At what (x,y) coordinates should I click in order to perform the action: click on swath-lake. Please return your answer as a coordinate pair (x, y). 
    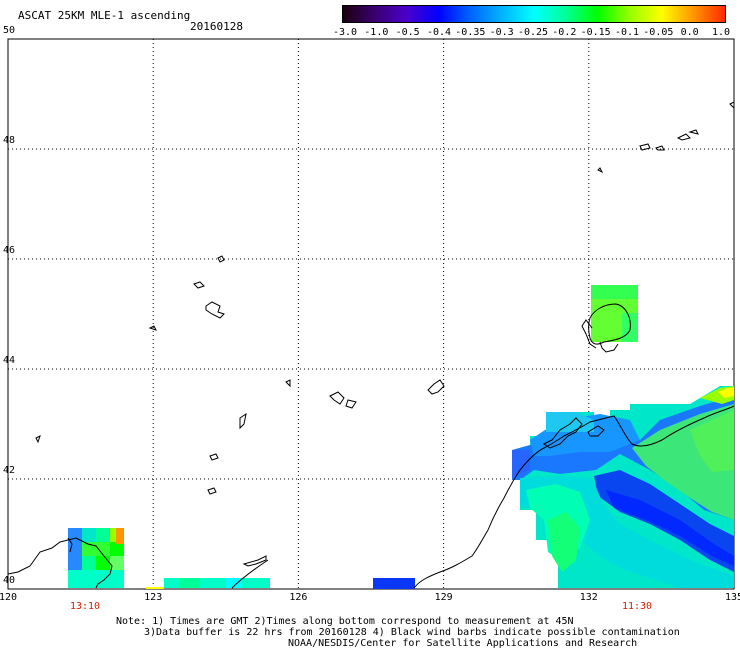
    Looking at the image, I should click on (614, 313).